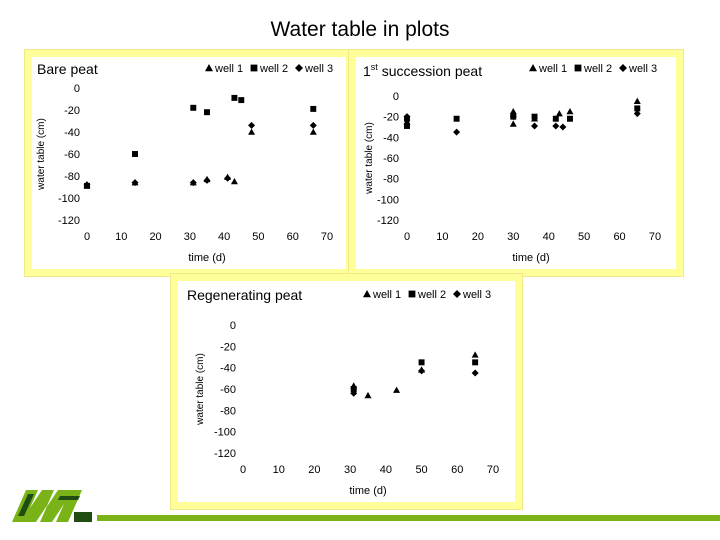 The height and width of the screenshot is (540, 720). What do you see at coordinates (233, 326) in the screenshot?
I see `y-tick-label: 0` at bounding box center [233, 326].